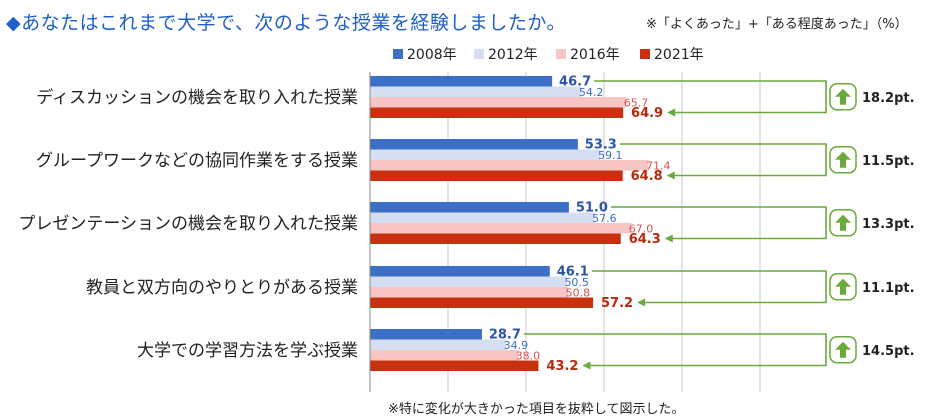 The height and width of the screenshot is (419, 934). I want to click on change-annotation: 11.5pt., so click(888, 161).